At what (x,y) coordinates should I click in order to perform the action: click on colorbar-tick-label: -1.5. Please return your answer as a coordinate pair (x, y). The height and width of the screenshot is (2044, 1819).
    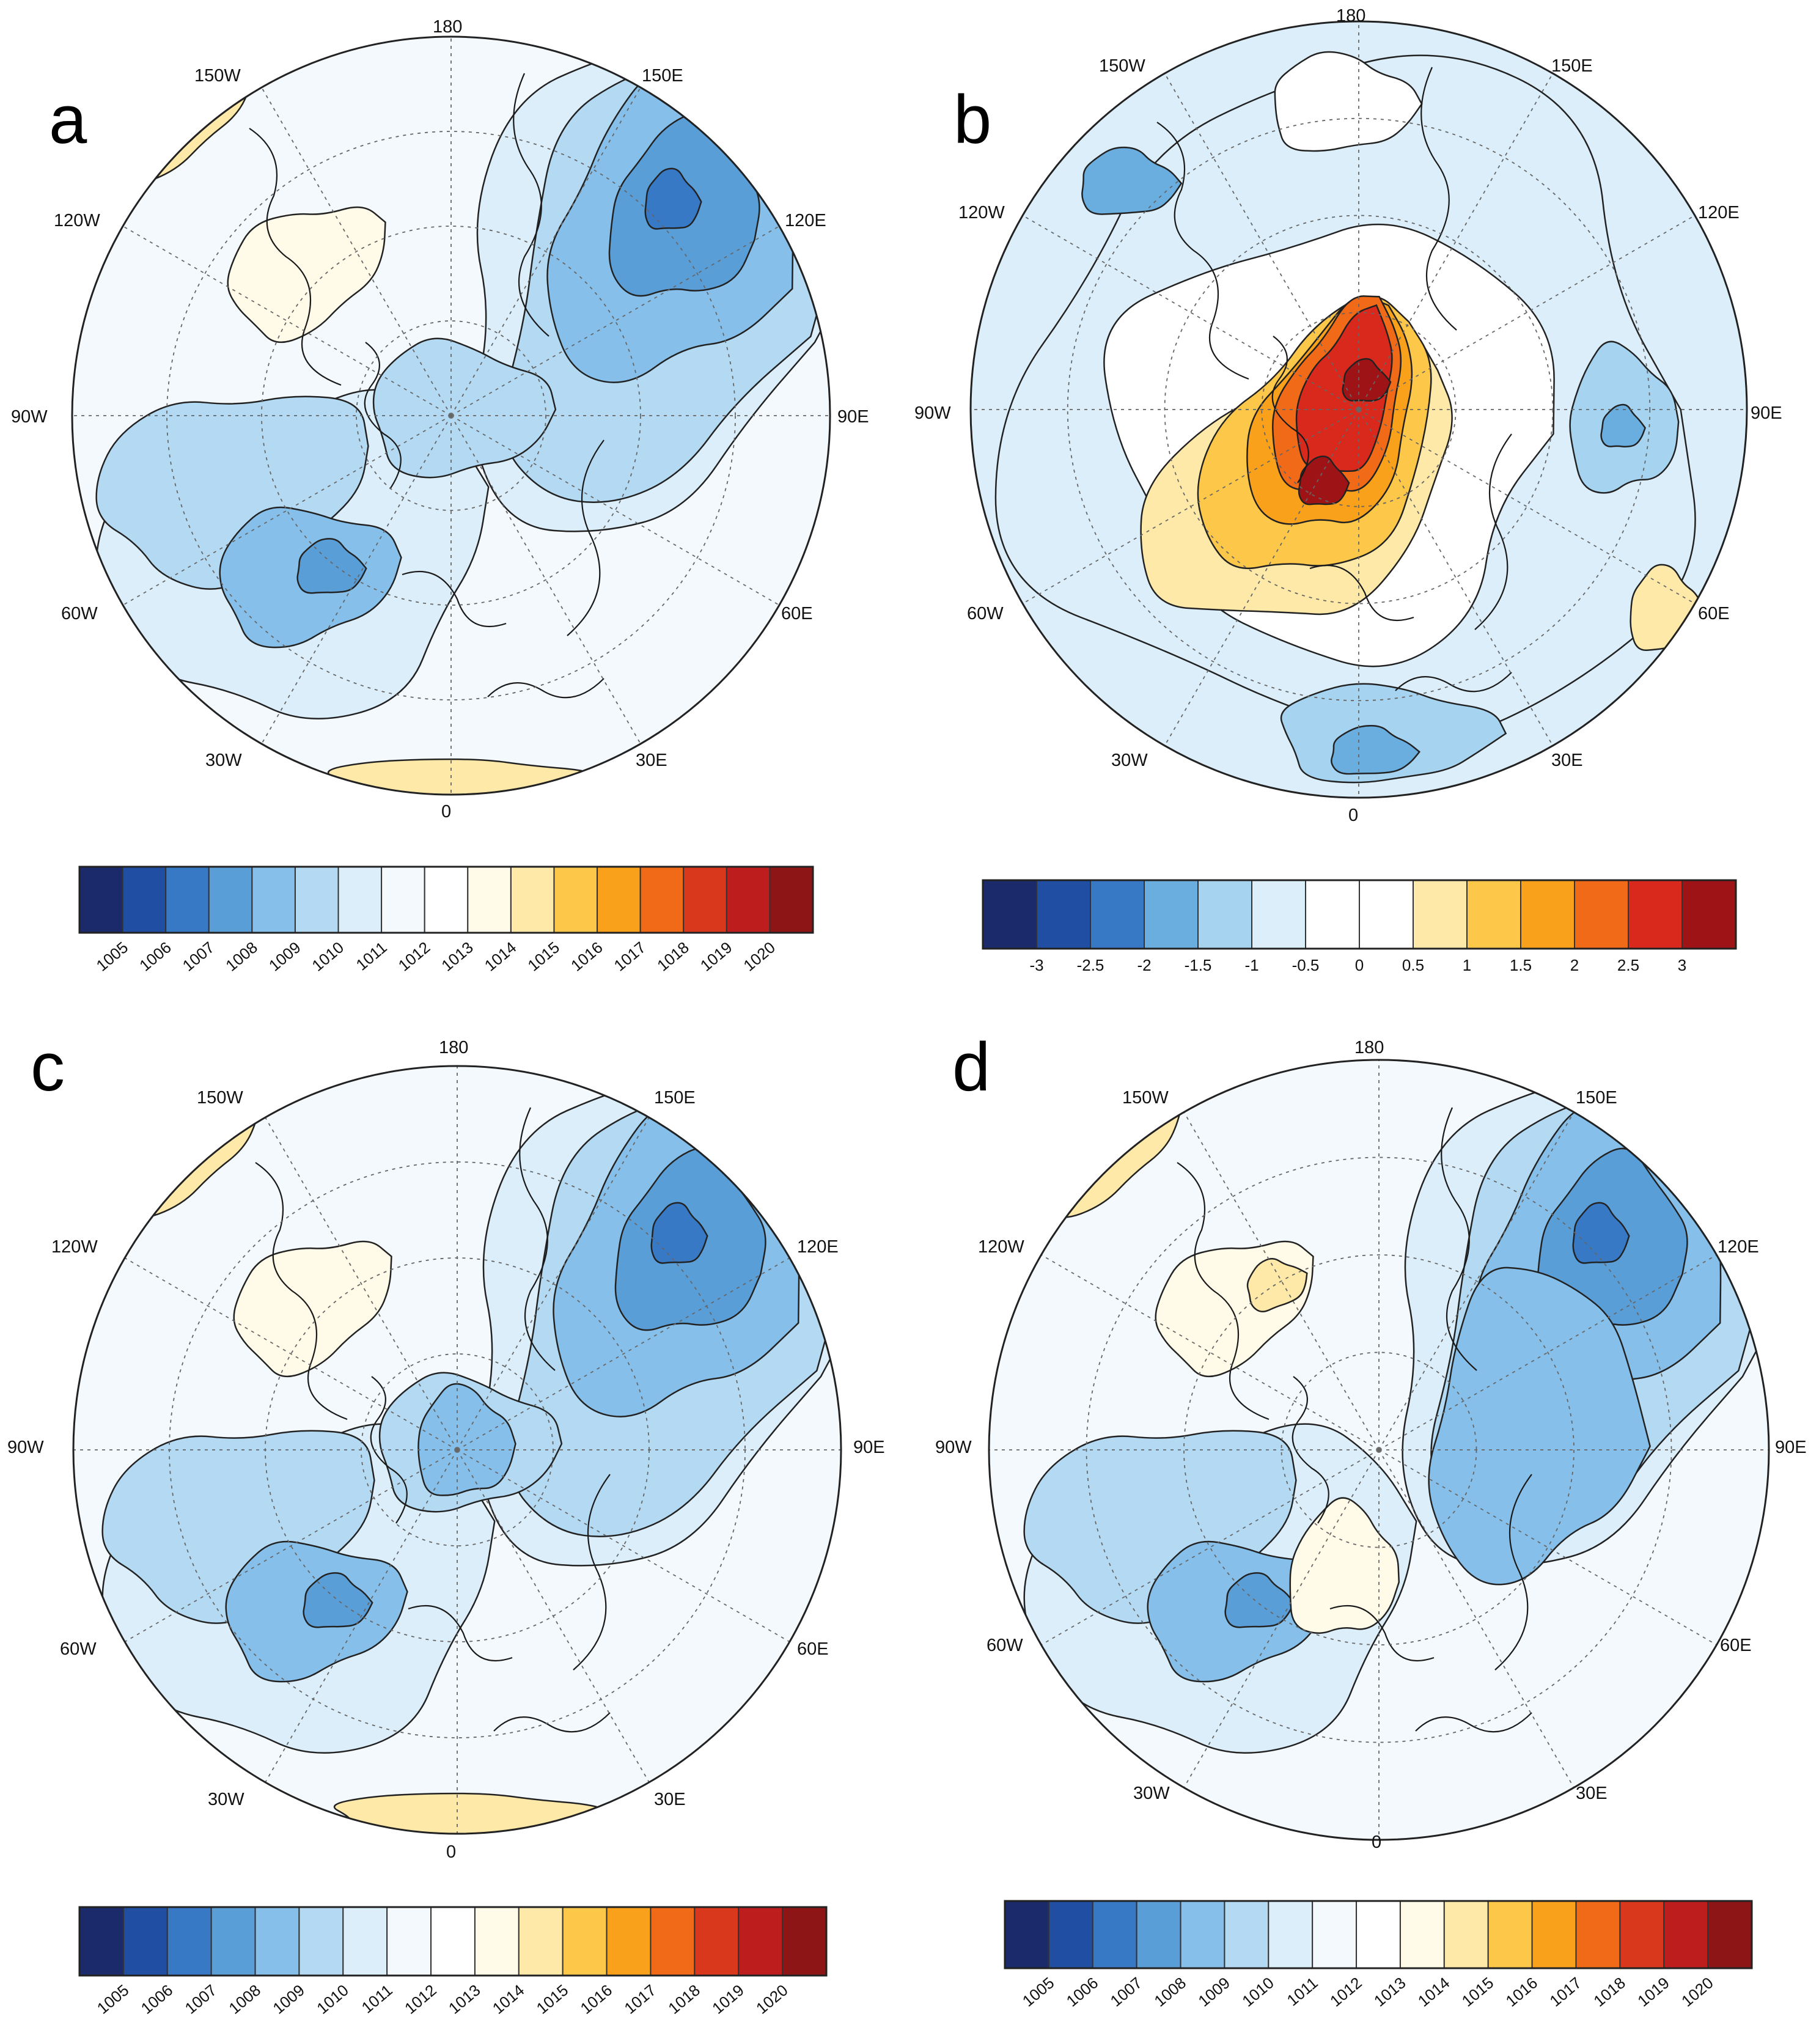
    Looking at the image, I should click on (1198, 965).